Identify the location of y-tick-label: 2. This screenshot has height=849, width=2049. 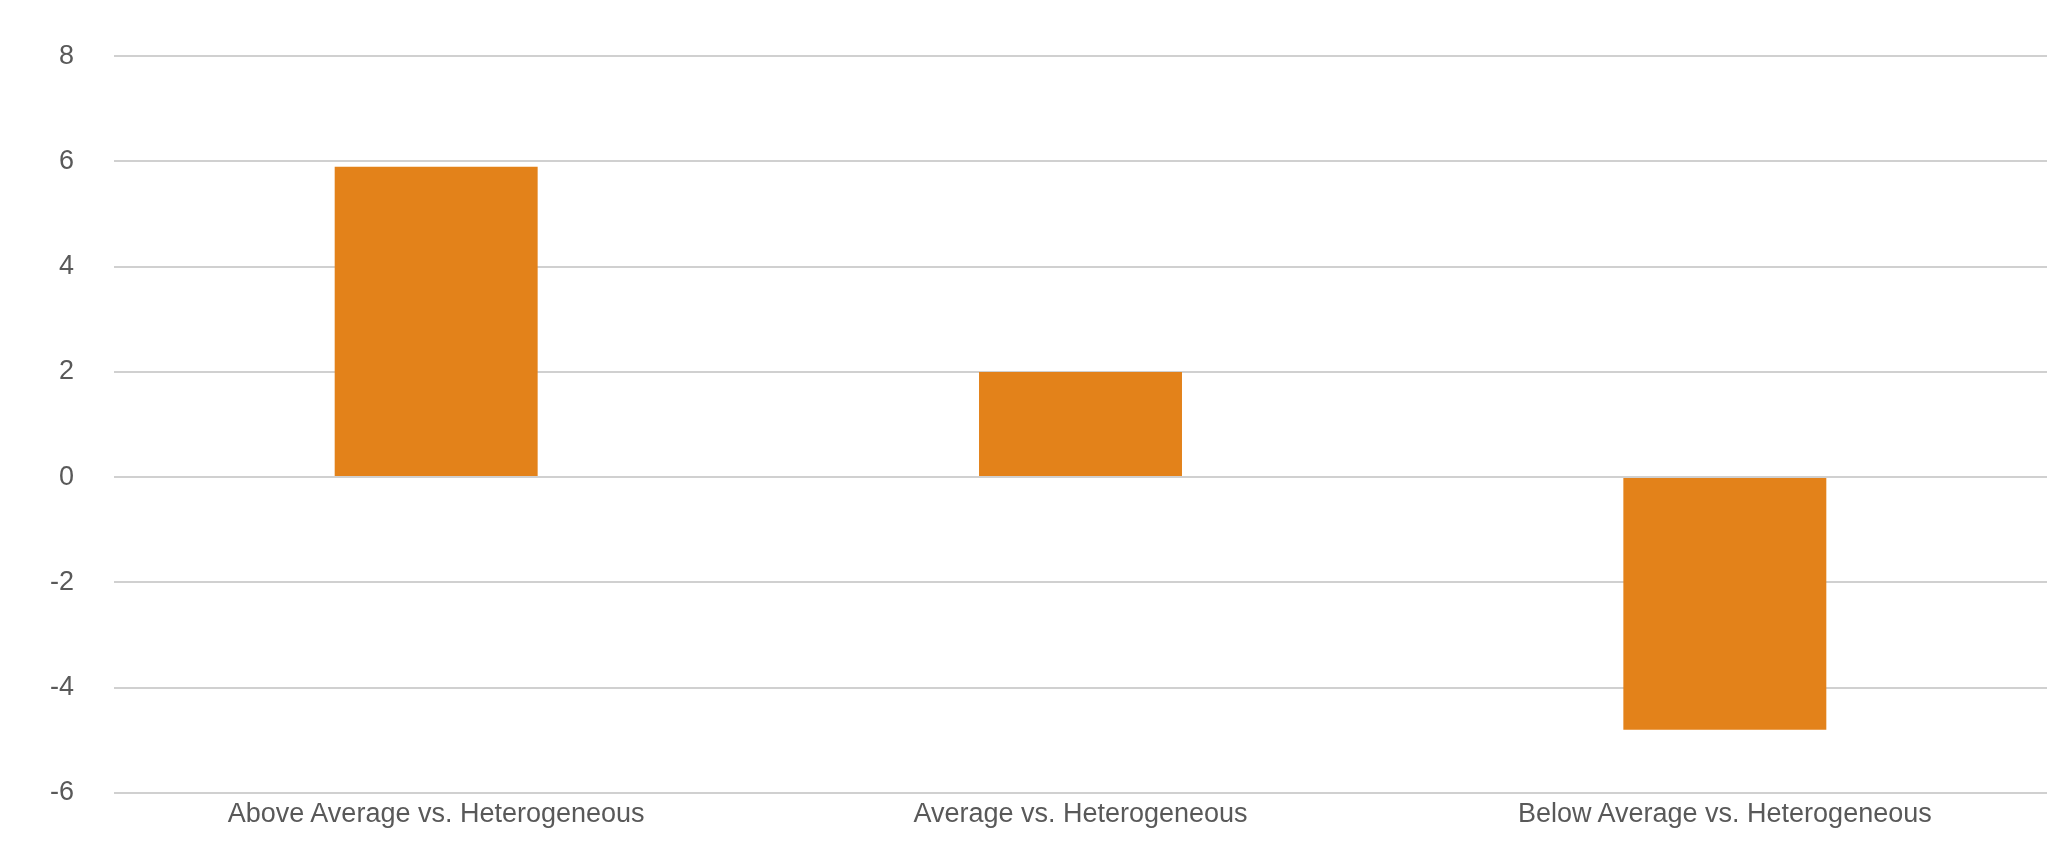
(66, 370).